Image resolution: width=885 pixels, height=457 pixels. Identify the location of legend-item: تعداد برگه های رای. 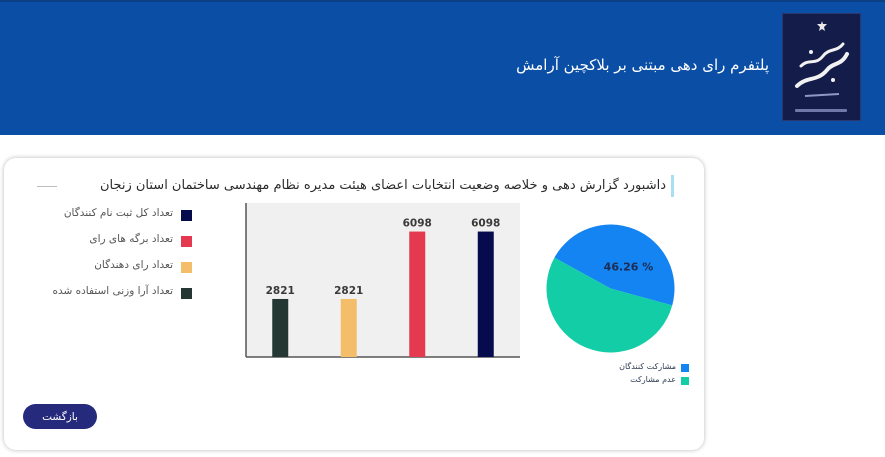
(122, 246).